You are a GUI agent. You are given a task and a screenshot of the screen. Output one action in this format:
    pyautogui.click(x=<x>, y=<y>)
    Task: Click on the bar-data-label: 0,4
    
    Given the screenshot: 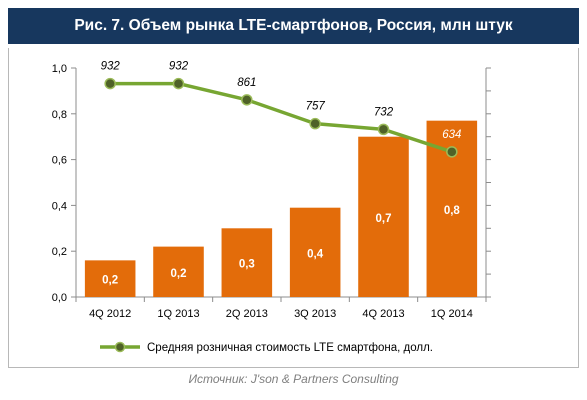 What is the action you would take?
    pyautogui.click(x=315, y=254)
    